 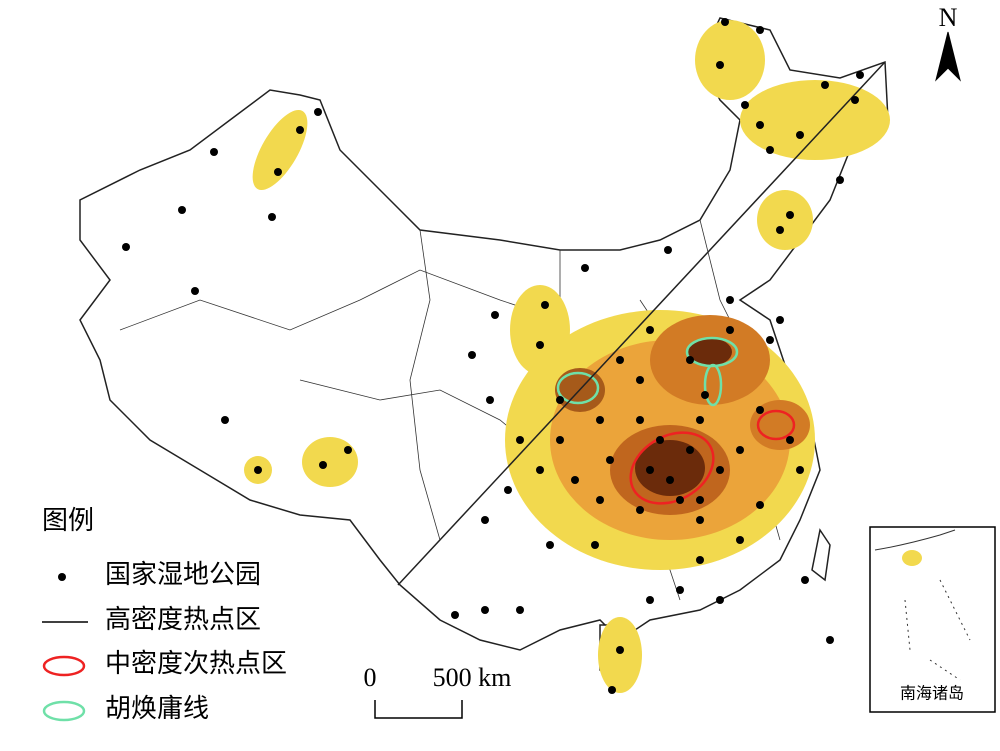 What do you see at coordinates (472, 677) in the screenshot?
I see `scale-end: 500 km` at bounding box center [472, 677].